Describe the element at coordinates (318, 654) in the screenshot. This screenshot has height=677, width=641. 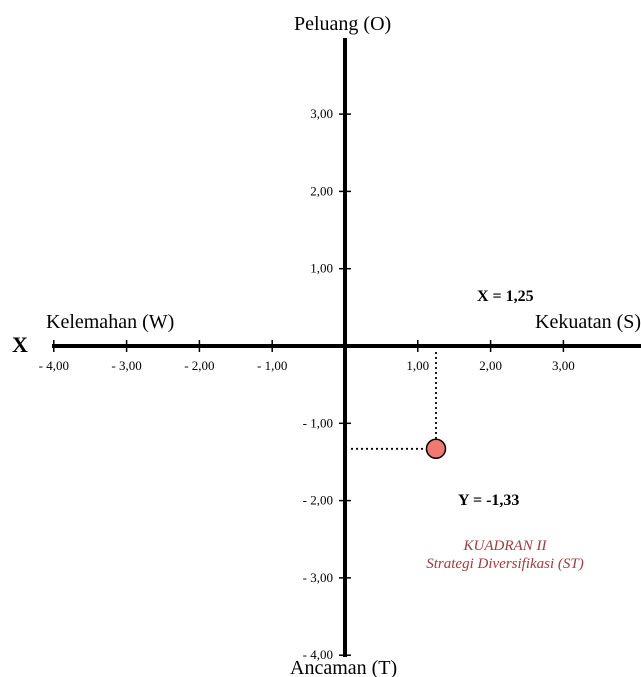
I see `y-tick-label: - 4,00` at that location.